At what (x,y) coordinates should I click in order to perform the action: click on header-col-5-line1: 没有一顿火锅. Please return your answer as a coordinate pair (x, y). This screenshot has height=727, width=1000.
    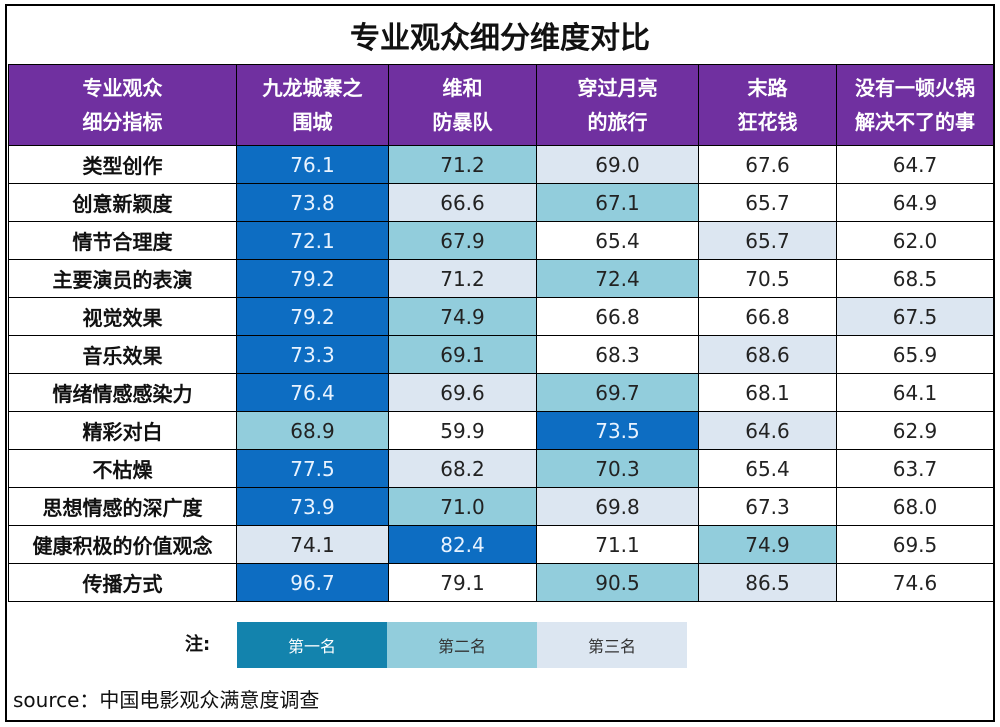
    Looking at the image, I should click on (915, 88).